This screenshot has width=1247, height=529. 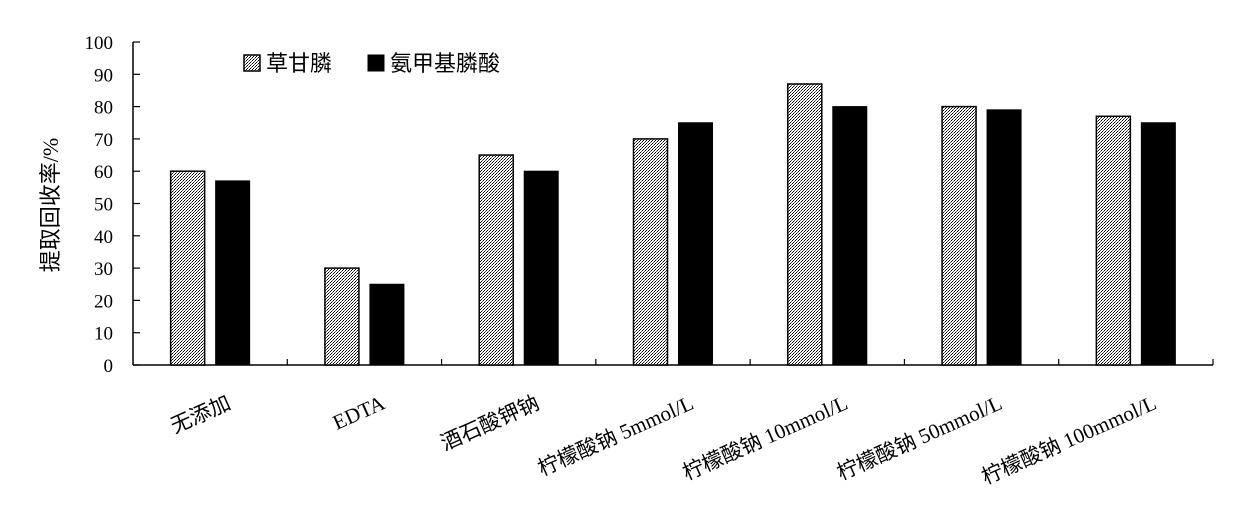 I want to click on y-tick-label: 0, so click(x=109, y=366).